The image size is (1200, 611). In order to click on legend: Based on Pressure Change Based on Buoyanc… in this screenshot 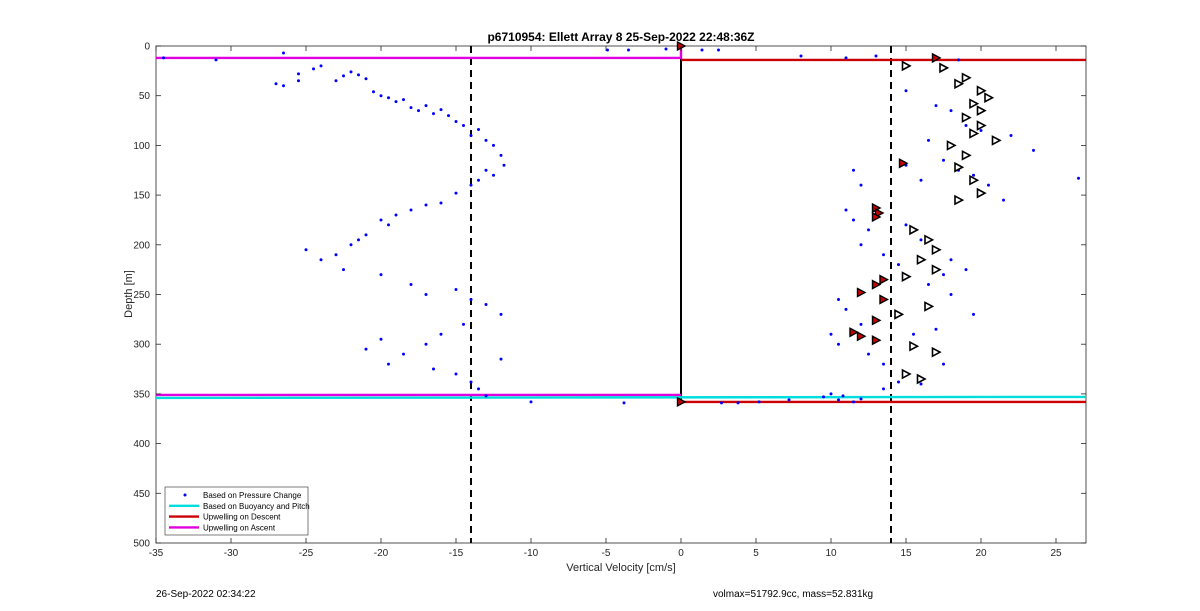, I will do `click(237, 511)`.